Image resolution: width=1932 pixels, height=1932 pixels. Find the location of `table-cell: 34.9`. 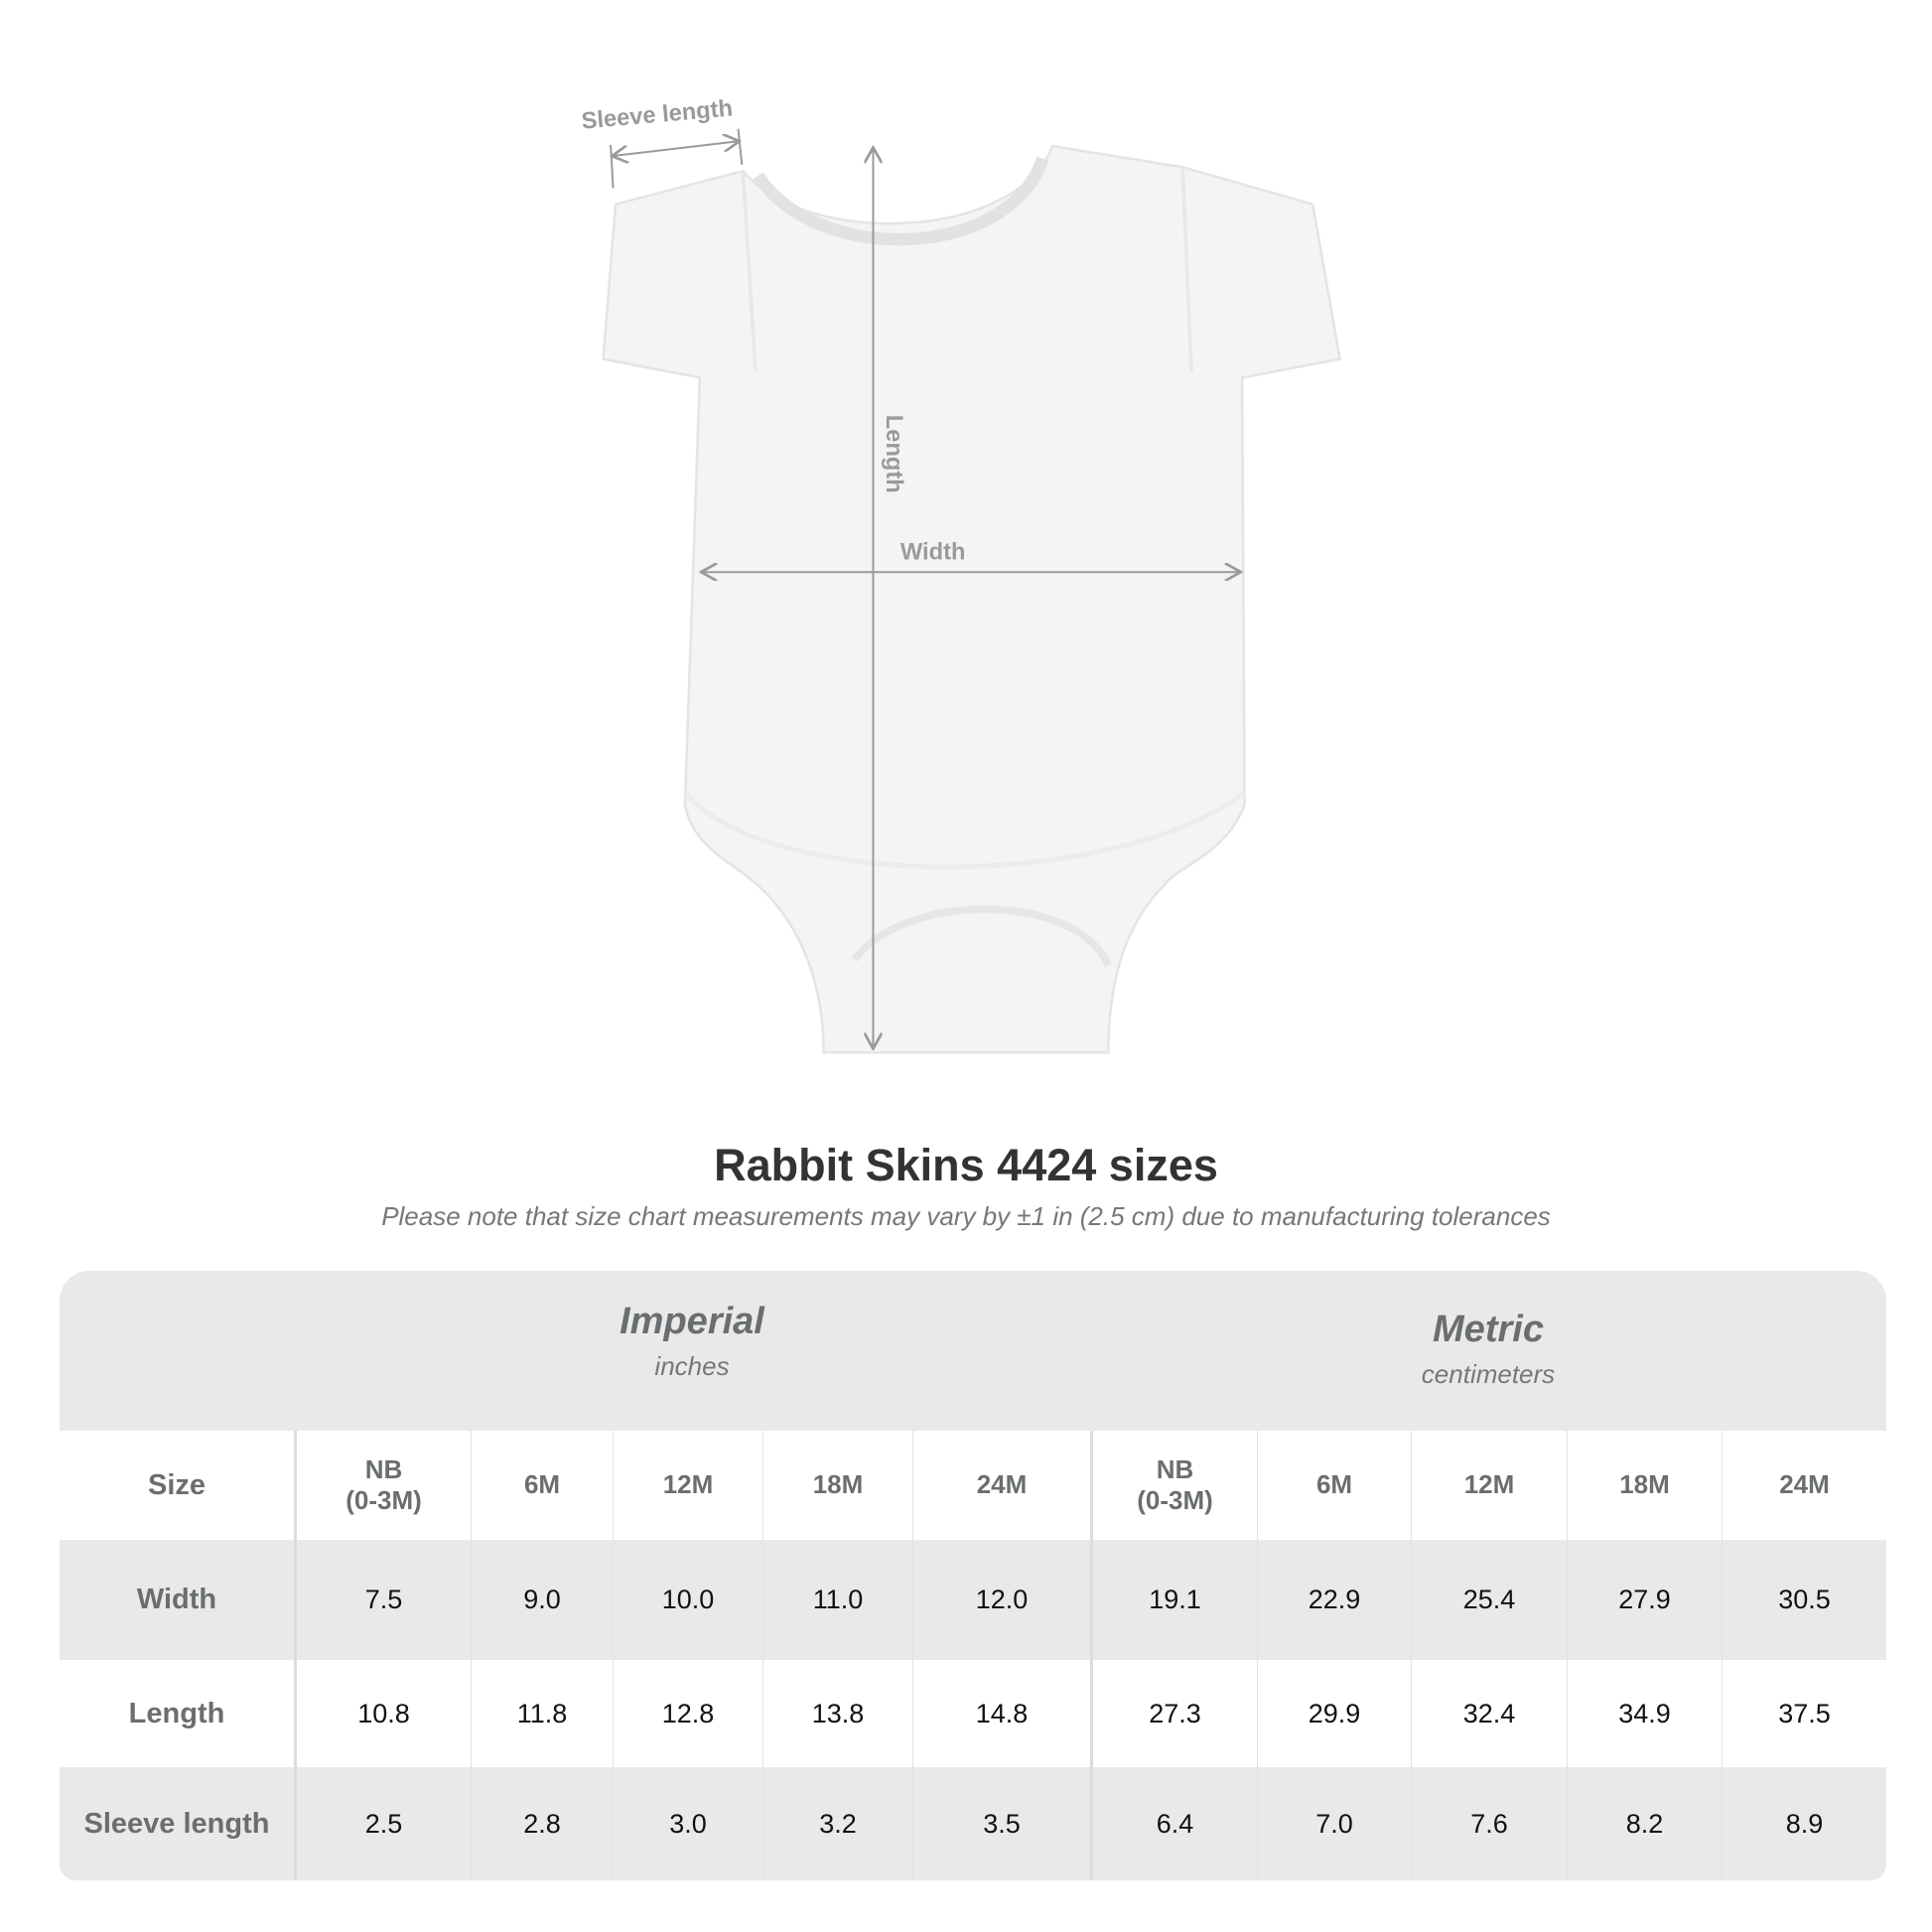

table-cell: 34.9 is located at coordinates (1645, 1714).